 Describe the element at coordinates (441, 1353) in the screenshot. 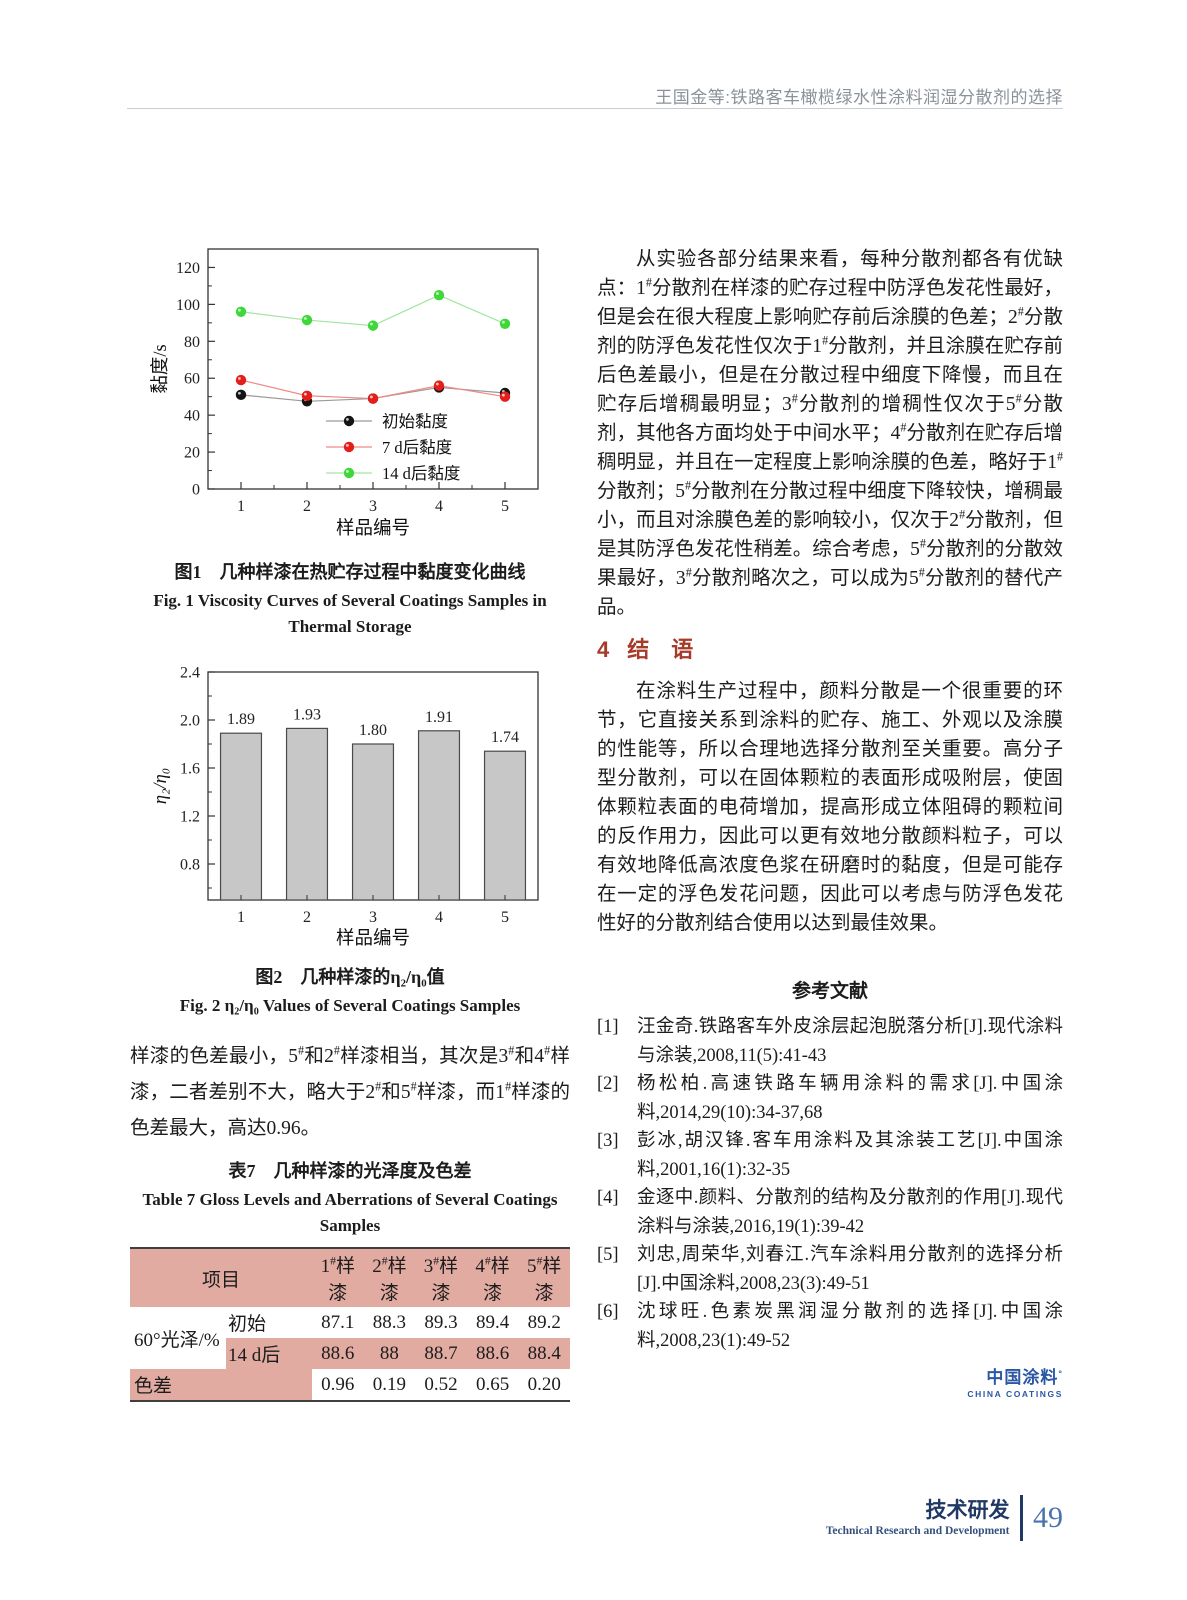

I see `table7-cell: 88.7` at that location.